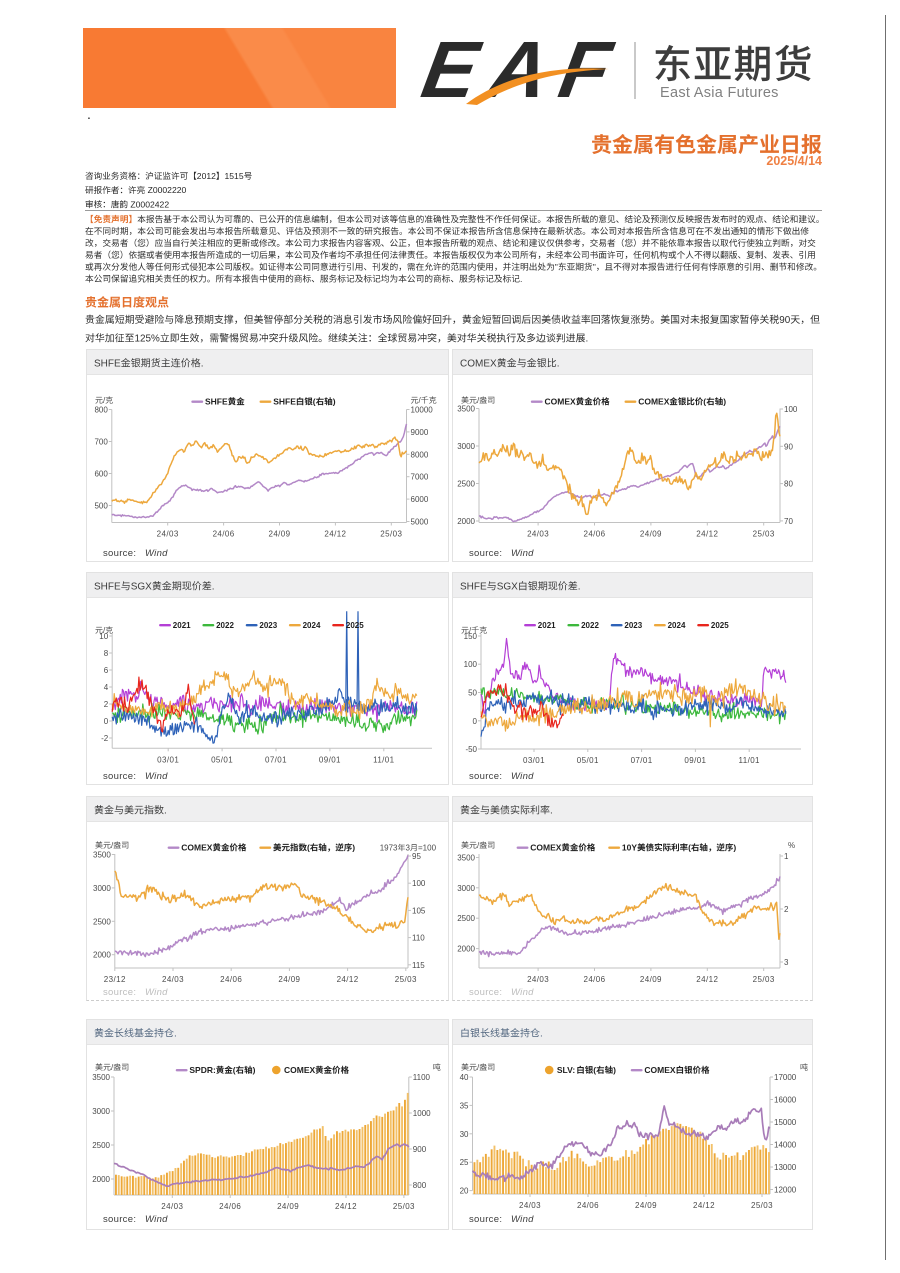  What do you see at coordinates (785, 1190) in the screenshot?
I see `svg-text: 12000` at bounding box center [785, 1190].